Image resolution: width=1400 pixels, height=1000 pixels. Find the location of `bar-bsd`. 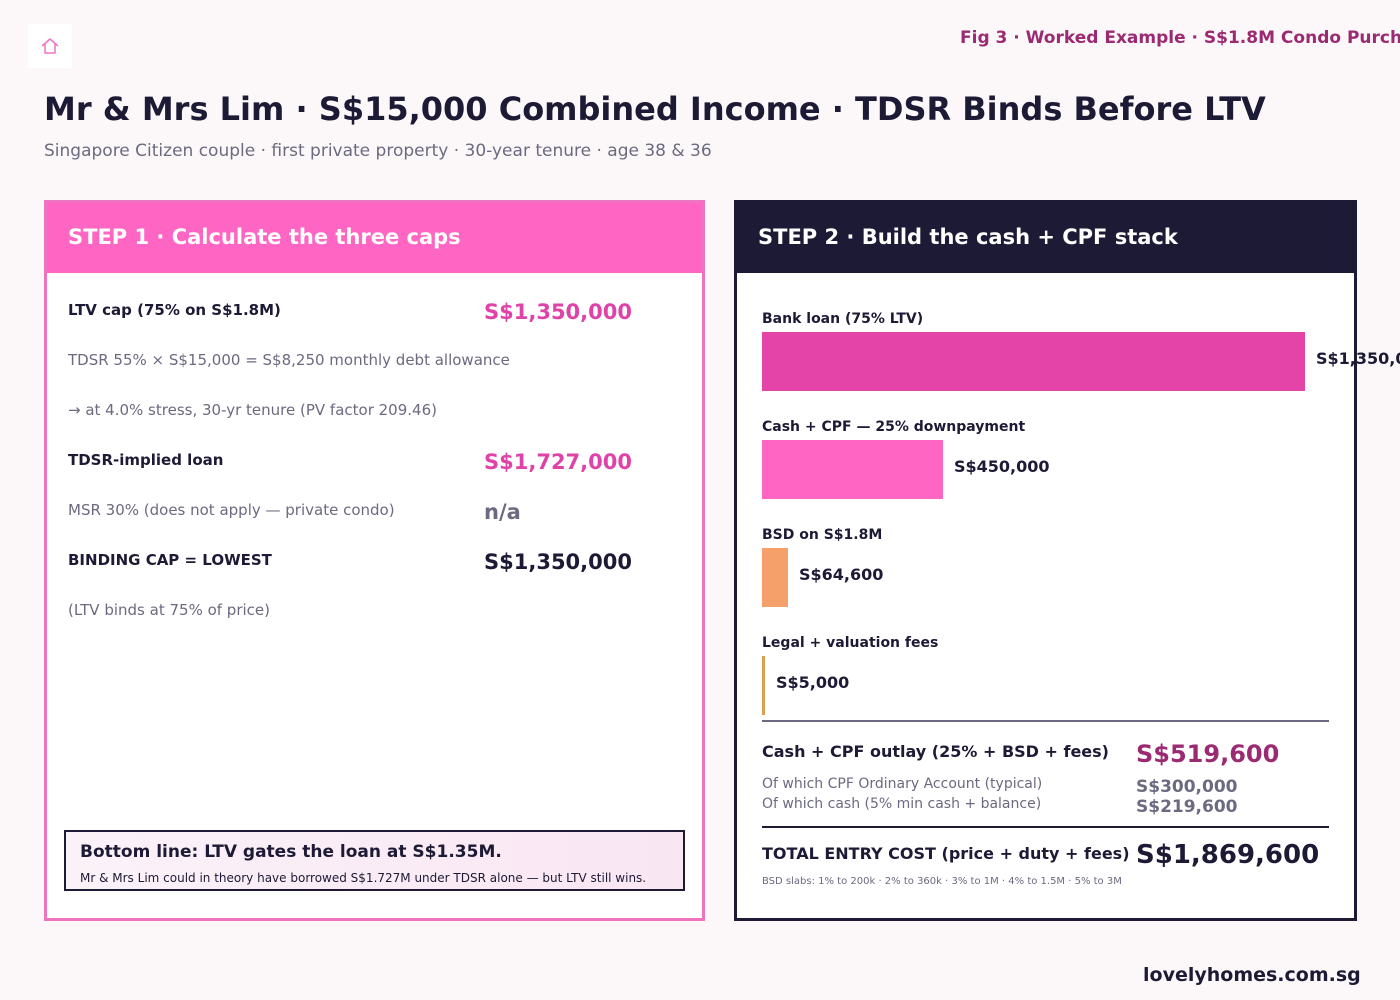

bar-bsd is located at coordinates (775, 577).